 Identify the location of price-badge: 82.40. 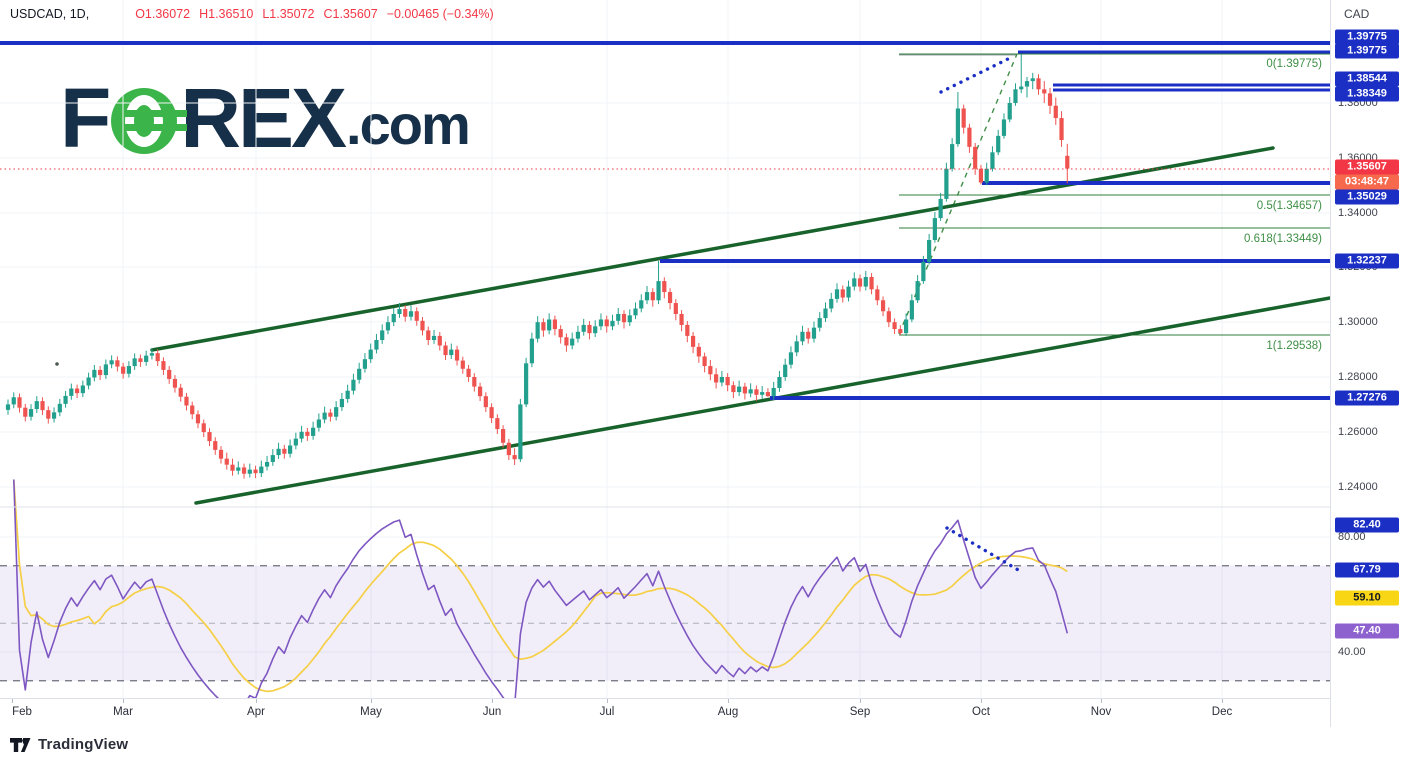
(1367, 525).